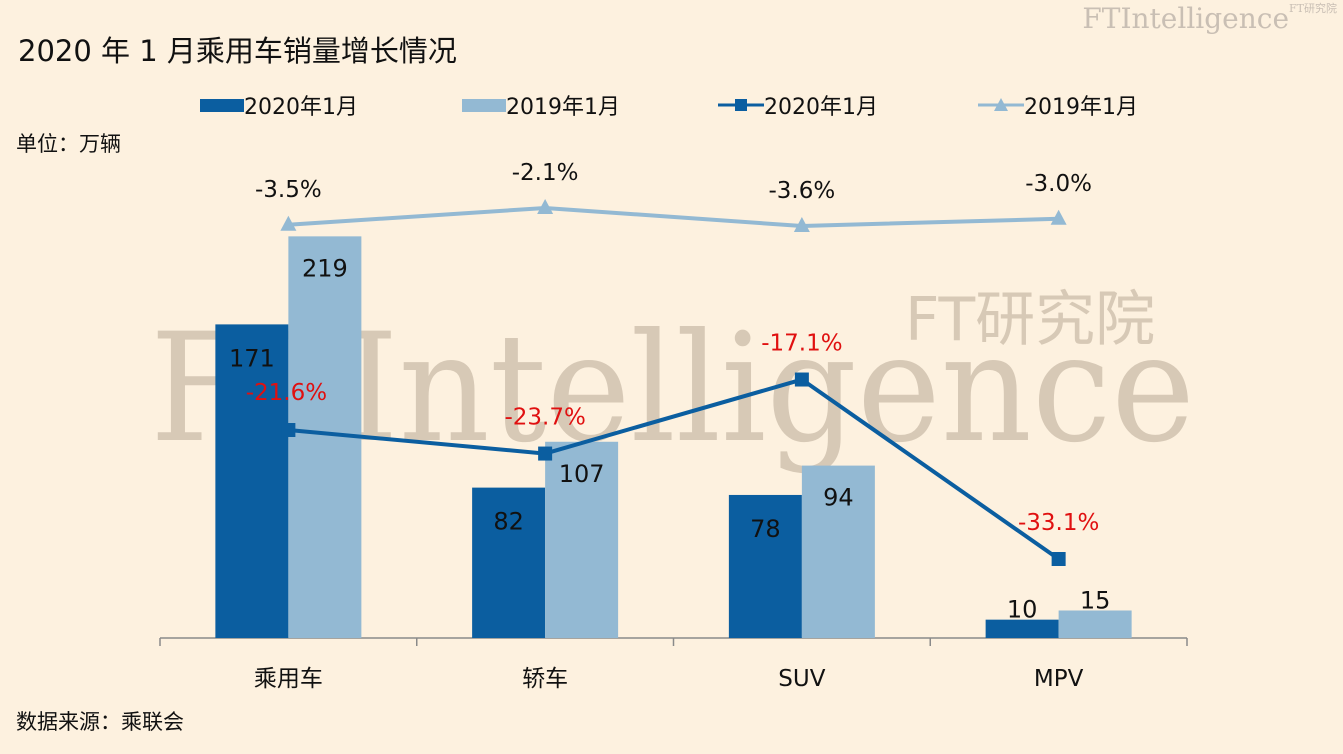  Describe the element at coordinates (673, 217) in the screenshot. I see `line-2019` at that location.